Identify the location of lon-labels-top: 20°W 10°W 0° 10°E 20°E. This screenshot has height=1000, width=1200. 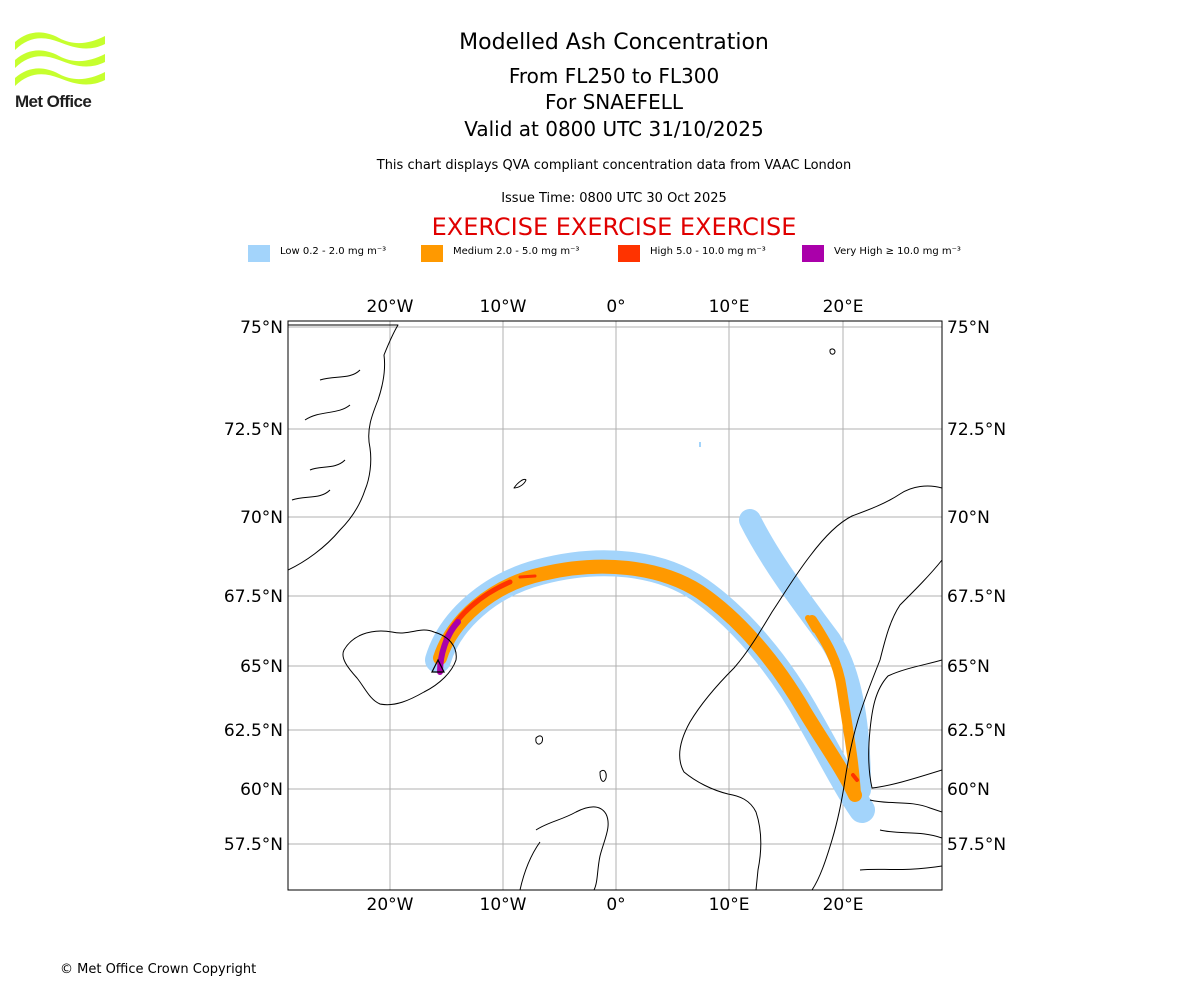
(615, 307).